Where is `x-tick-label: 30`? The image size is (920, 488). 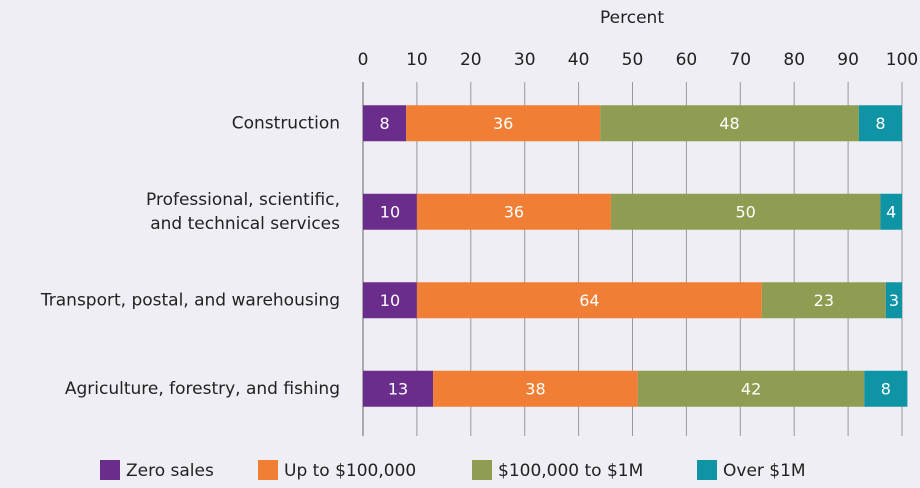 x-tick-label: 30 is located at coordinates (525, 60).